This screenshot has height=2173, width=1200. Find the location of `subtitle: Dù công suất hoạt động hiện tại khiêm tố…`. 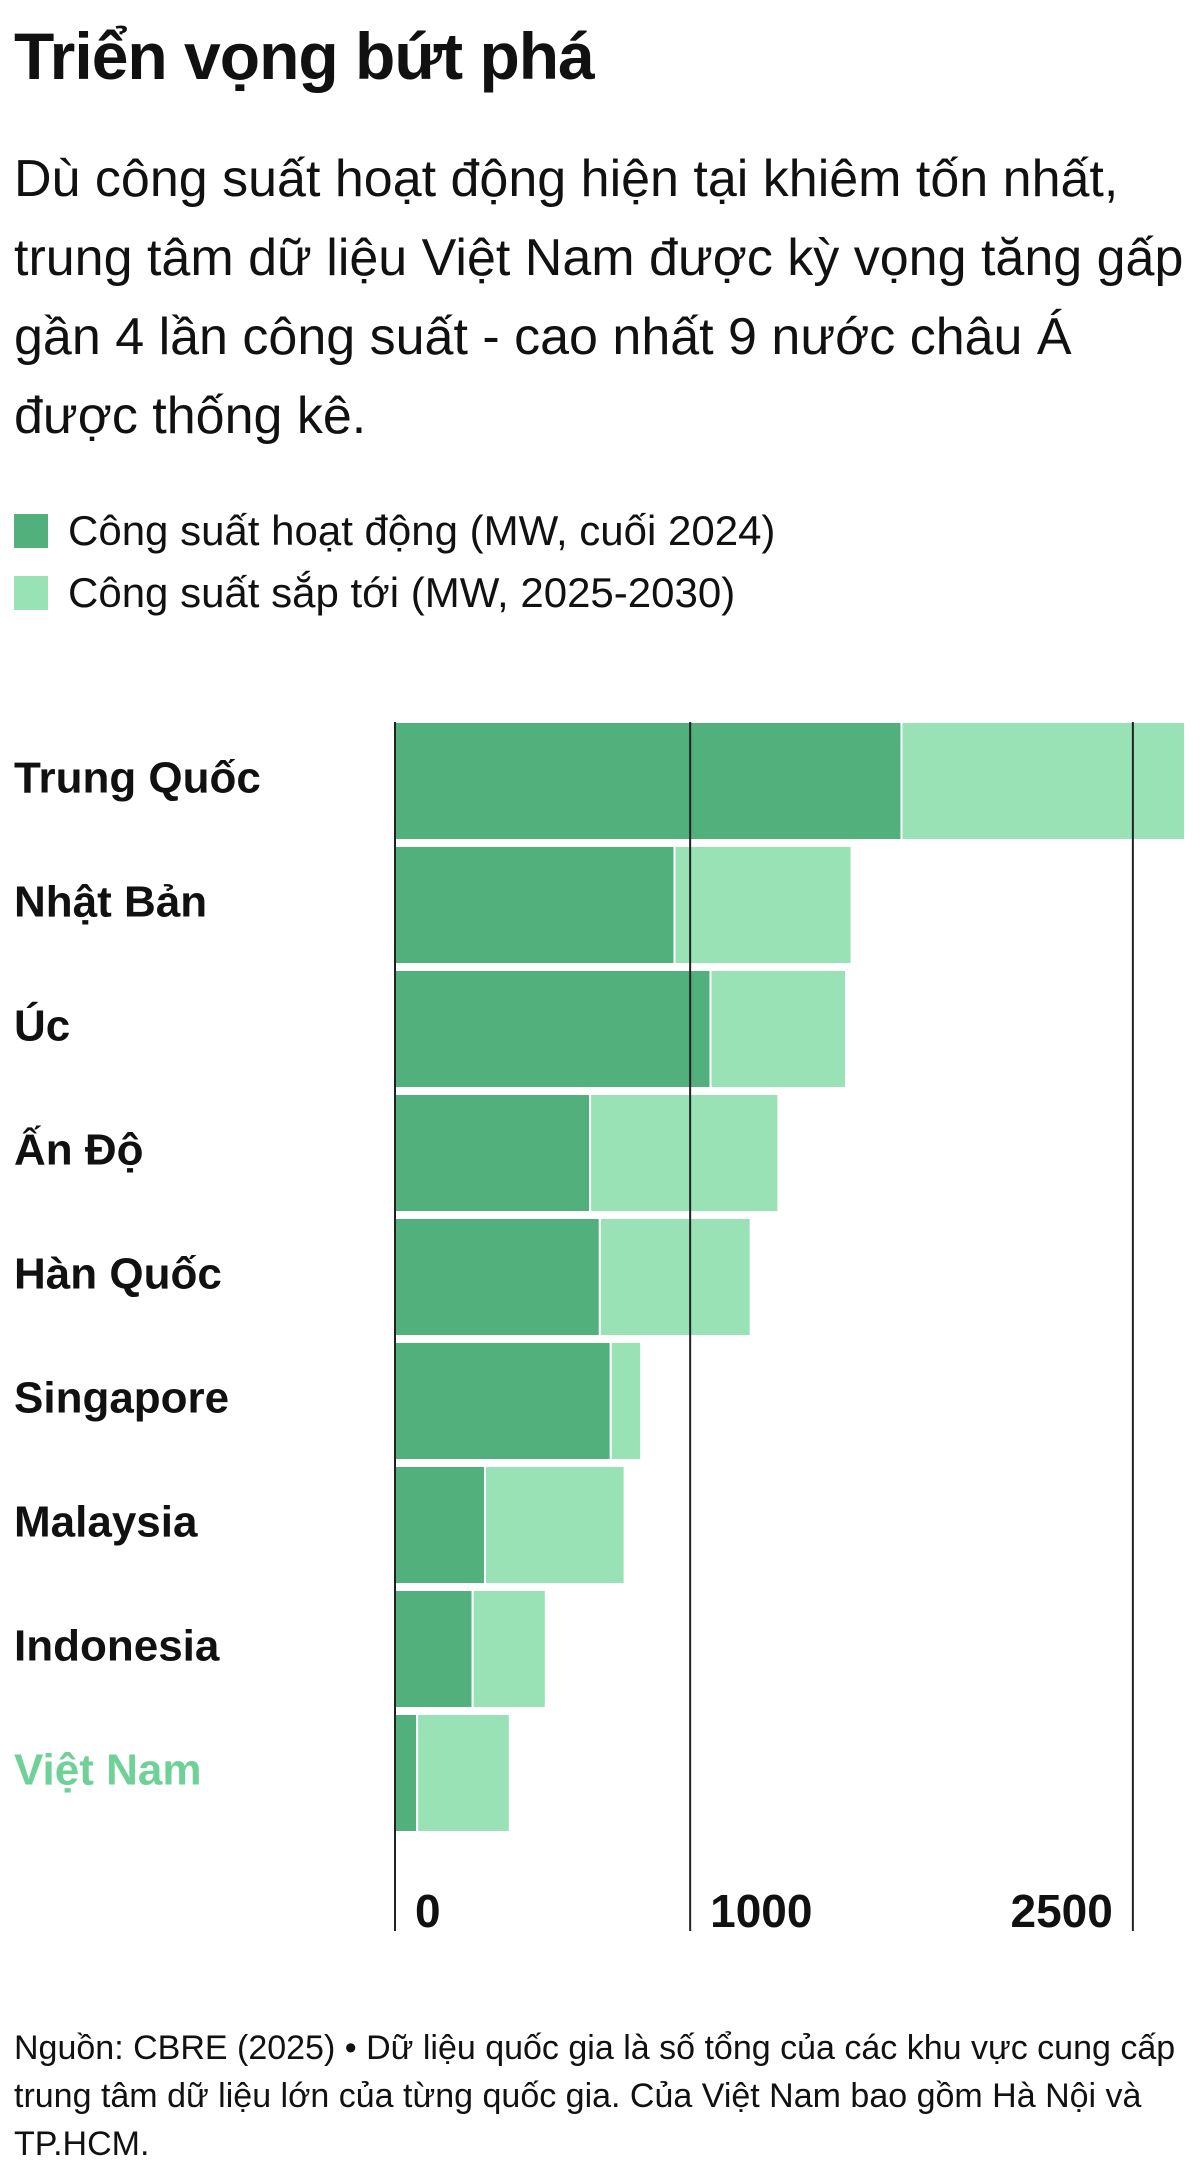

subtitle: Dù công suất hoạt động hiện tại khiêm tố… is located at coordinates (599, 297).